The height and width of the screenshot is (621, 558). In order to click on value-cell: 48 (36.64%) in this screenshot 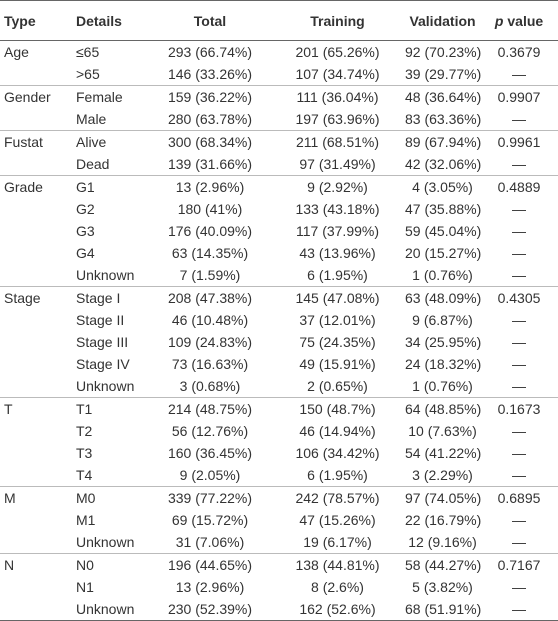, I will do `click(443, 96)`.